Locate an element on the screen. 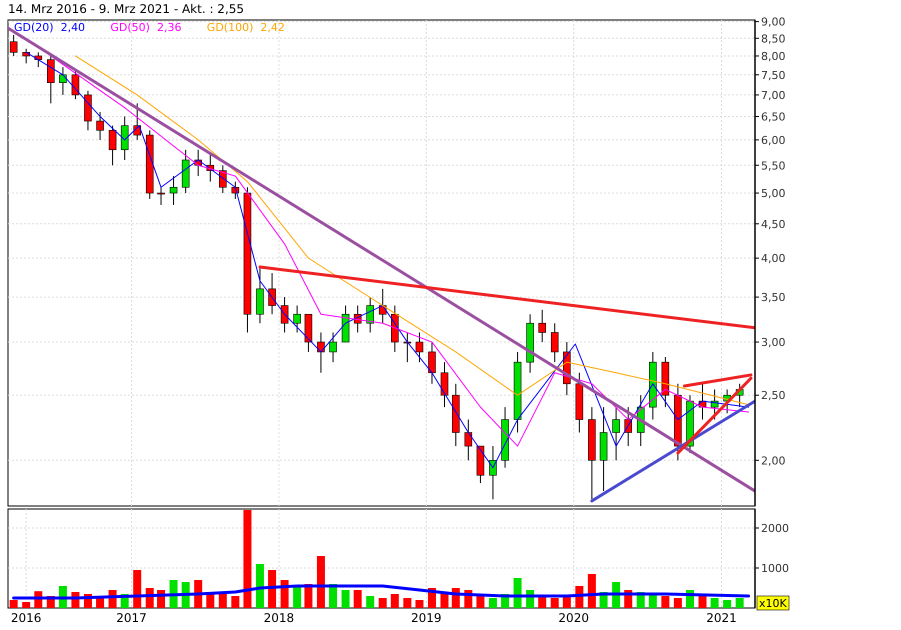 This screenshot has height=630, width=901. text: GD(20) 2,40 is located at coordinates (50, 27).